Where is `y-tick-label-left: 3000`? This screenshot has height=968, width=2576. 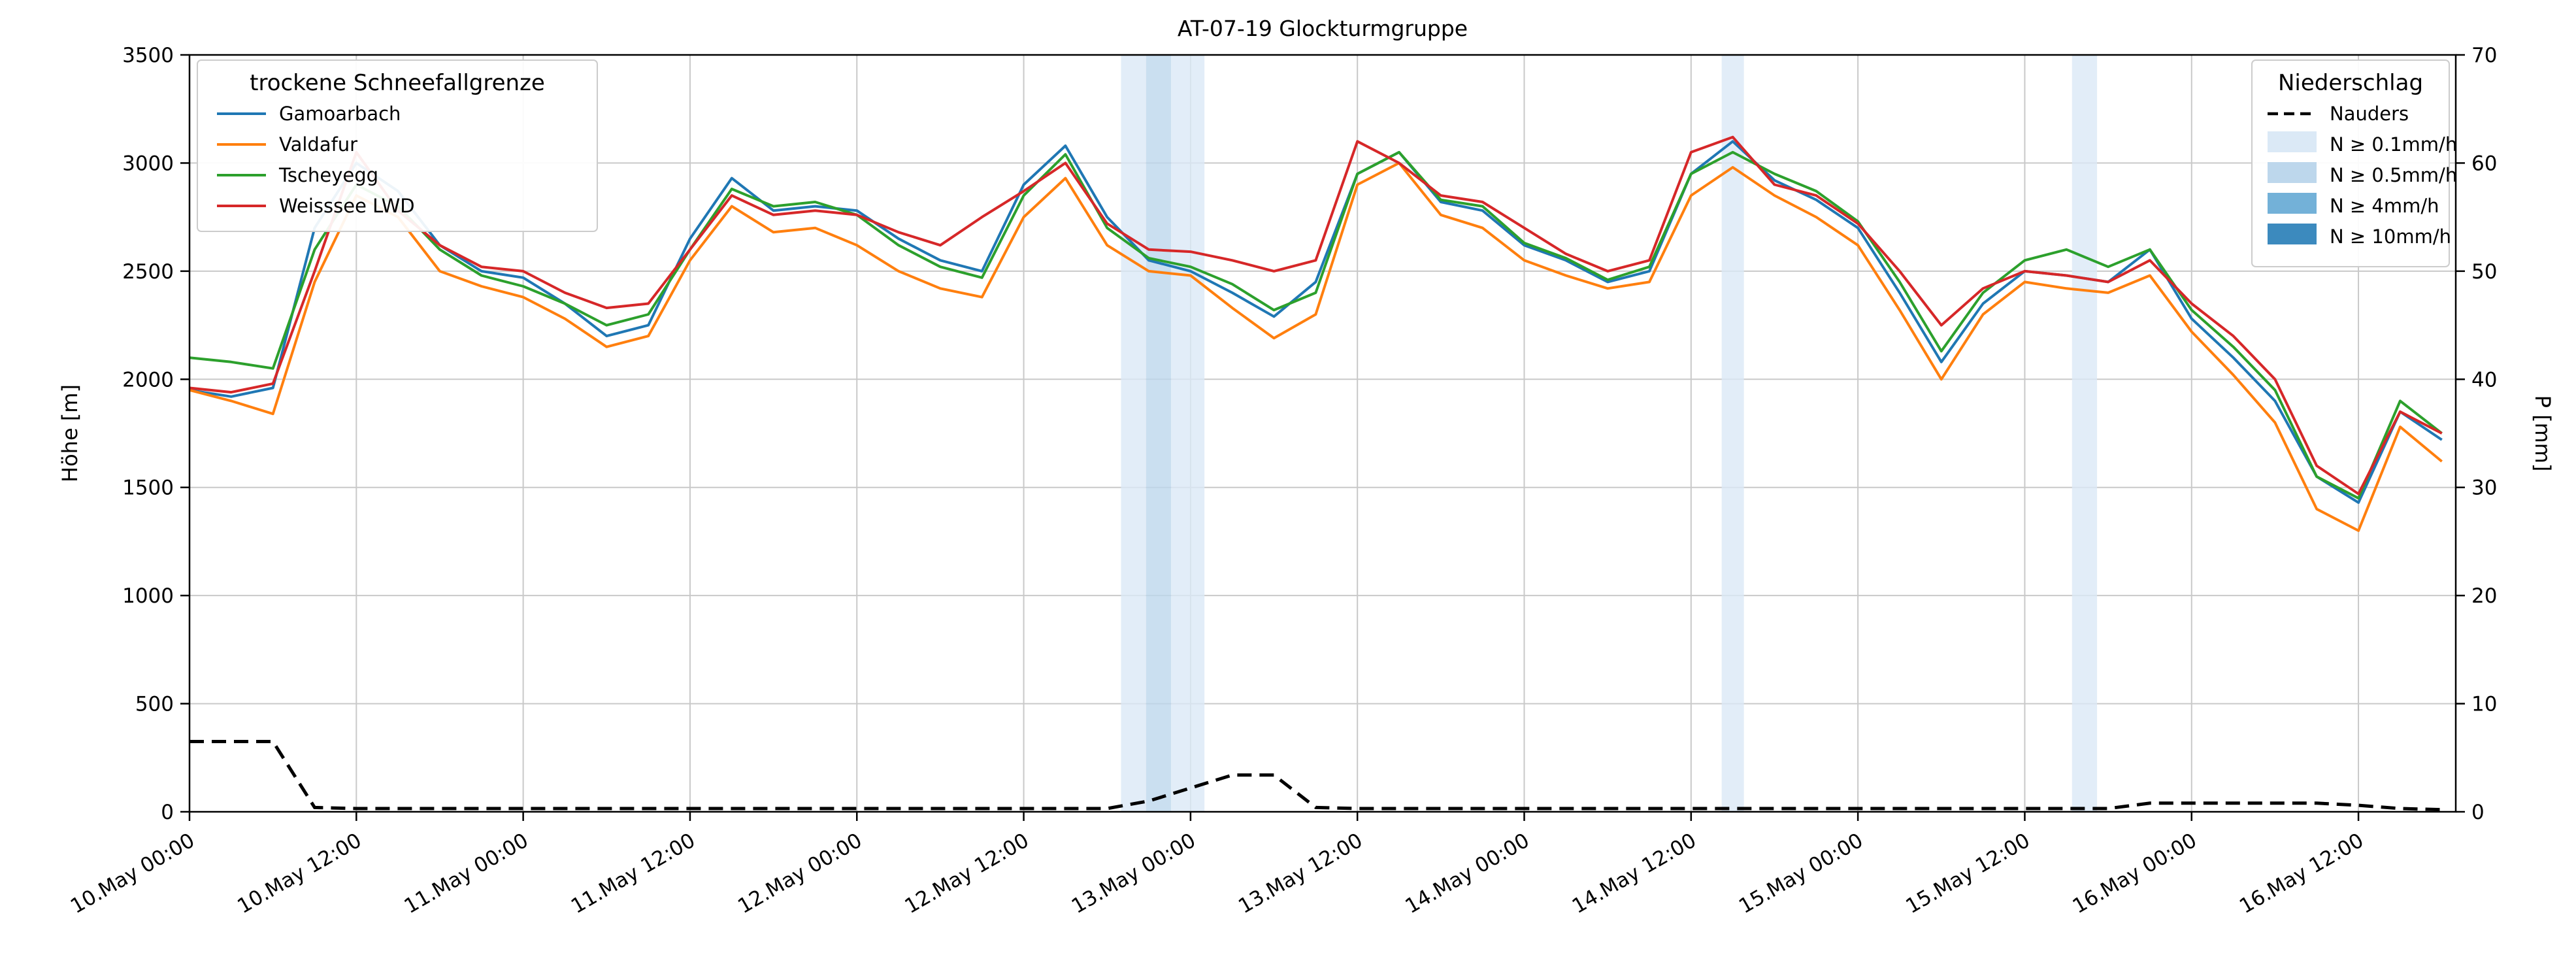
y-tick-label-left: 3000 is located at coordinates (148, 163).